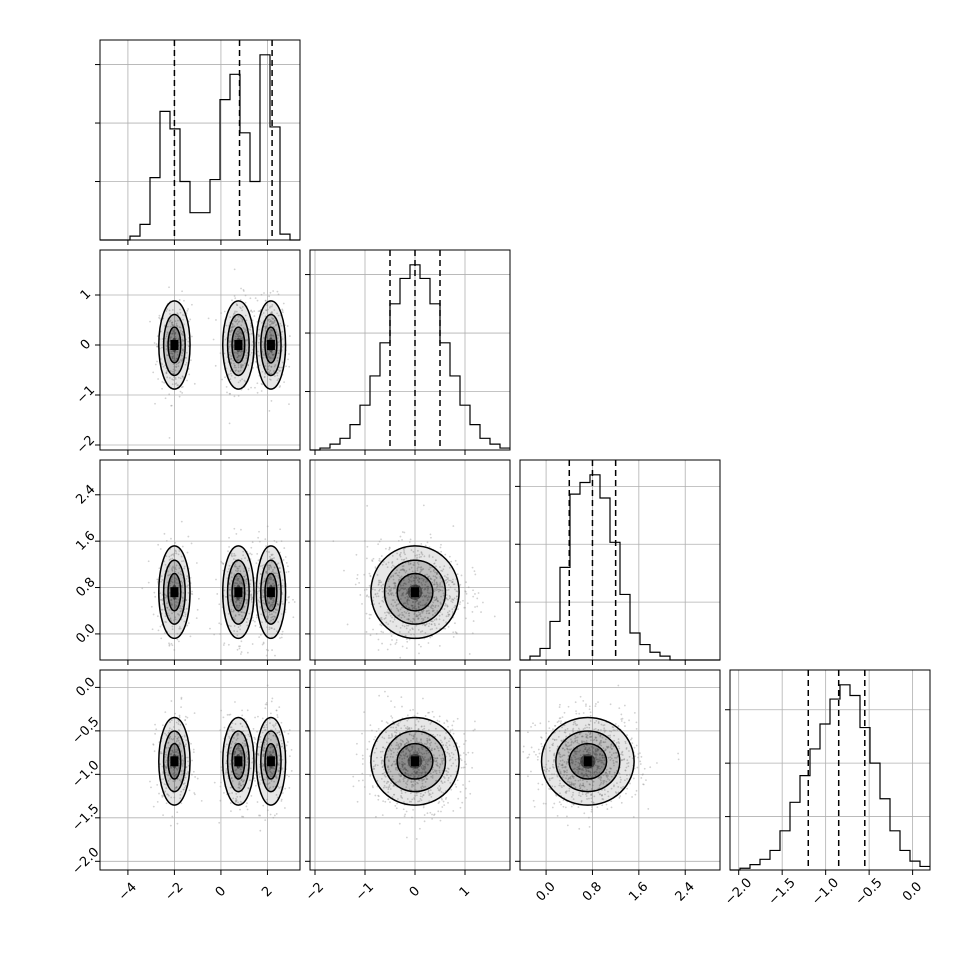  I want to click on panel-2-0: 0.00.81.62.4, so click(187, 562).